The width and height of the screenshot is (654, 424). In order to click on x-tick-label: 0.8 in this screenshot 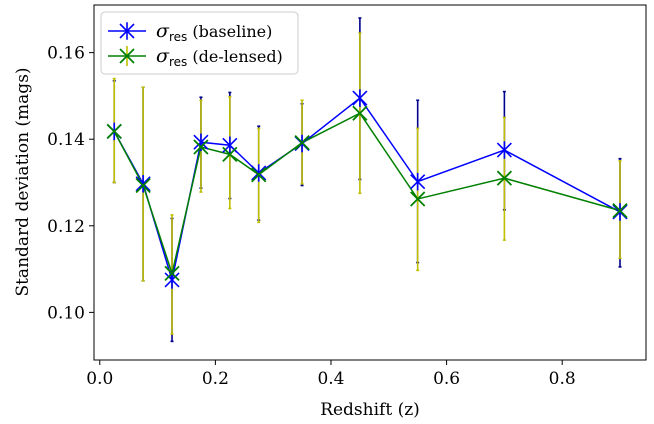, I will do `click(562, 379)`.